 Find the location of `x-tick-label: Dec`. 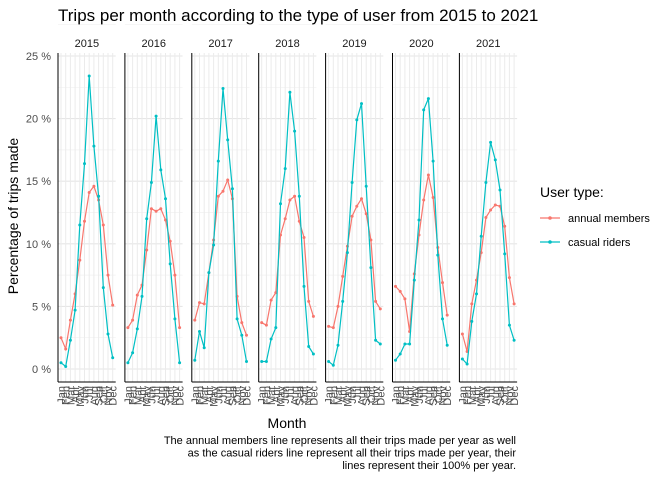

x-tick-label: Dec is located at coordinates (314, 396).